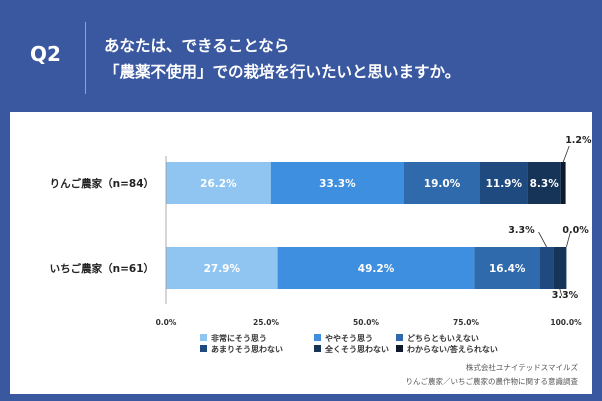 This screenshot has height=401, width=602. What do you see at coordinates (566, 322) in the screenshot?
I see `x-tick-label-4: 100.0%` at bounding box center [566, 322].